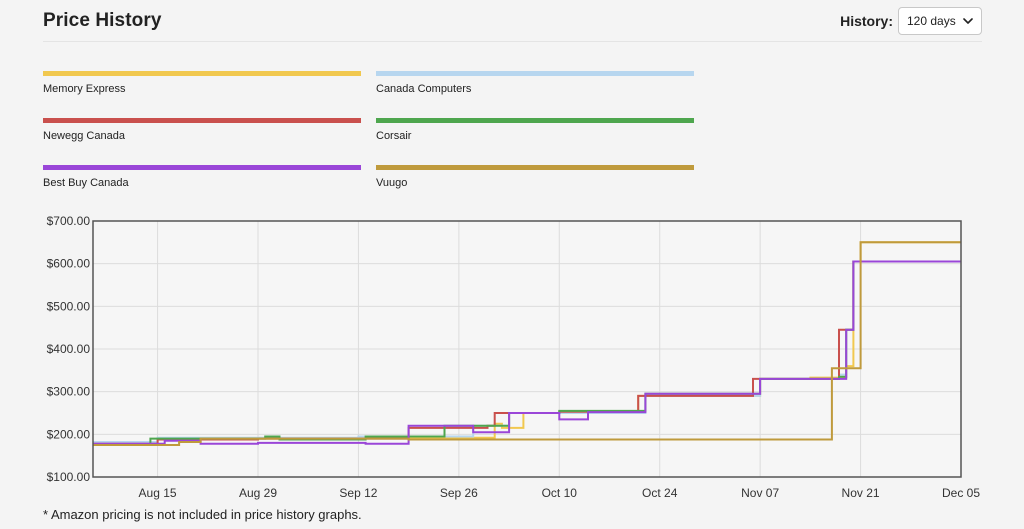 This screenshot has width=1024, height=529. What do you see at coordinates (202, 133) in the screenshot?
I see `legend-item-newegg-canada: Newegg Canada` at bounding box center [202, 133].